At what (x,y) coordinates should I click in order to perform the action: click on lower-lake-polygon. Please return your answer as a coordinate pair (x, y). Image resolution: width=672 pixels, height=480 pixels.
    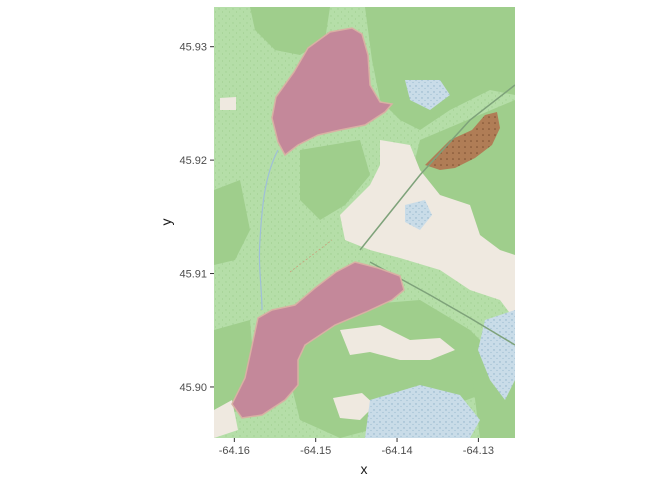
    Looking at the image, I should click on (318, 340).